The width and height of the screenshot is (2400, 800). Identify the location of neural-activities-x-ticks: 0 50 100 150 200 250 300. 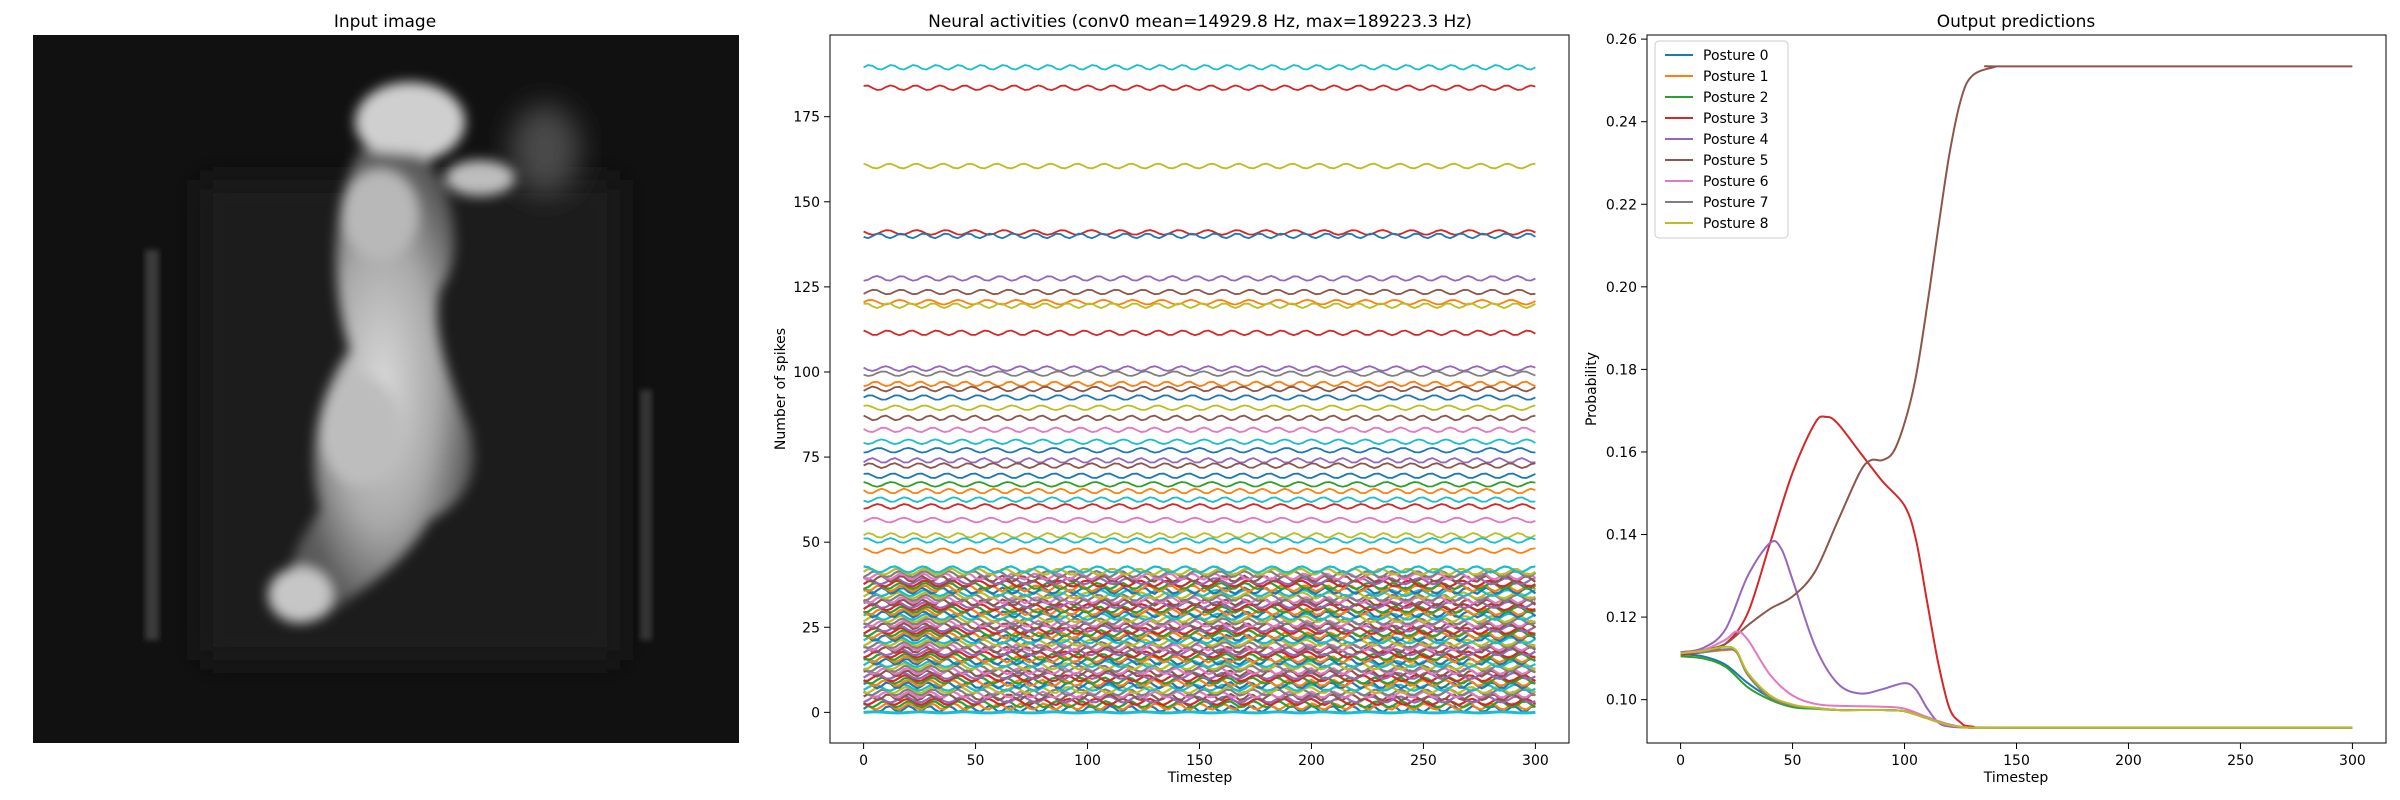
(1204, 756).